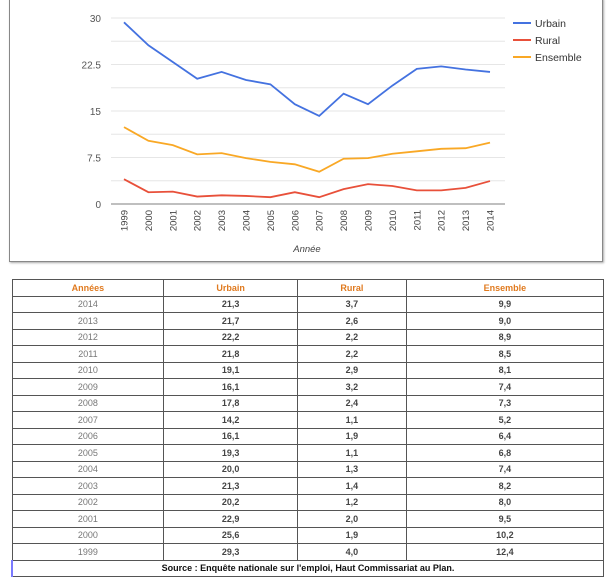  I want to click on table-cell: 19,3, so click(230, 453).